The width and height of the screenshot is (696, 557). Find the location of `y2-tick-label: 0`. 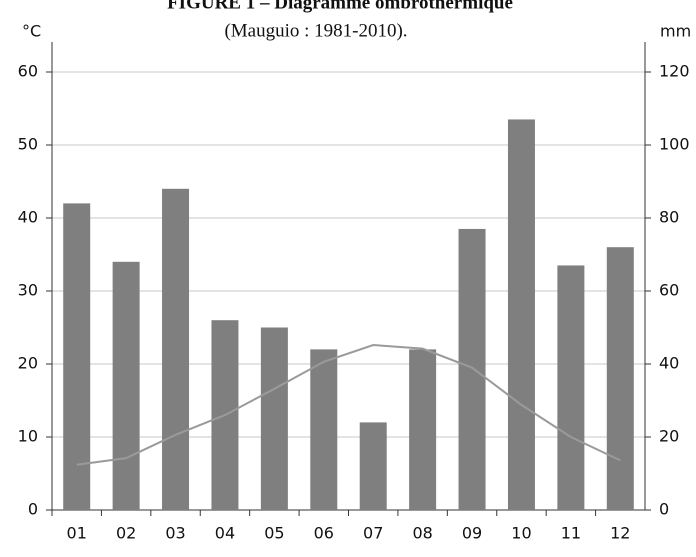

y2-tick-label: 0 is located at coordinates (664, 509).